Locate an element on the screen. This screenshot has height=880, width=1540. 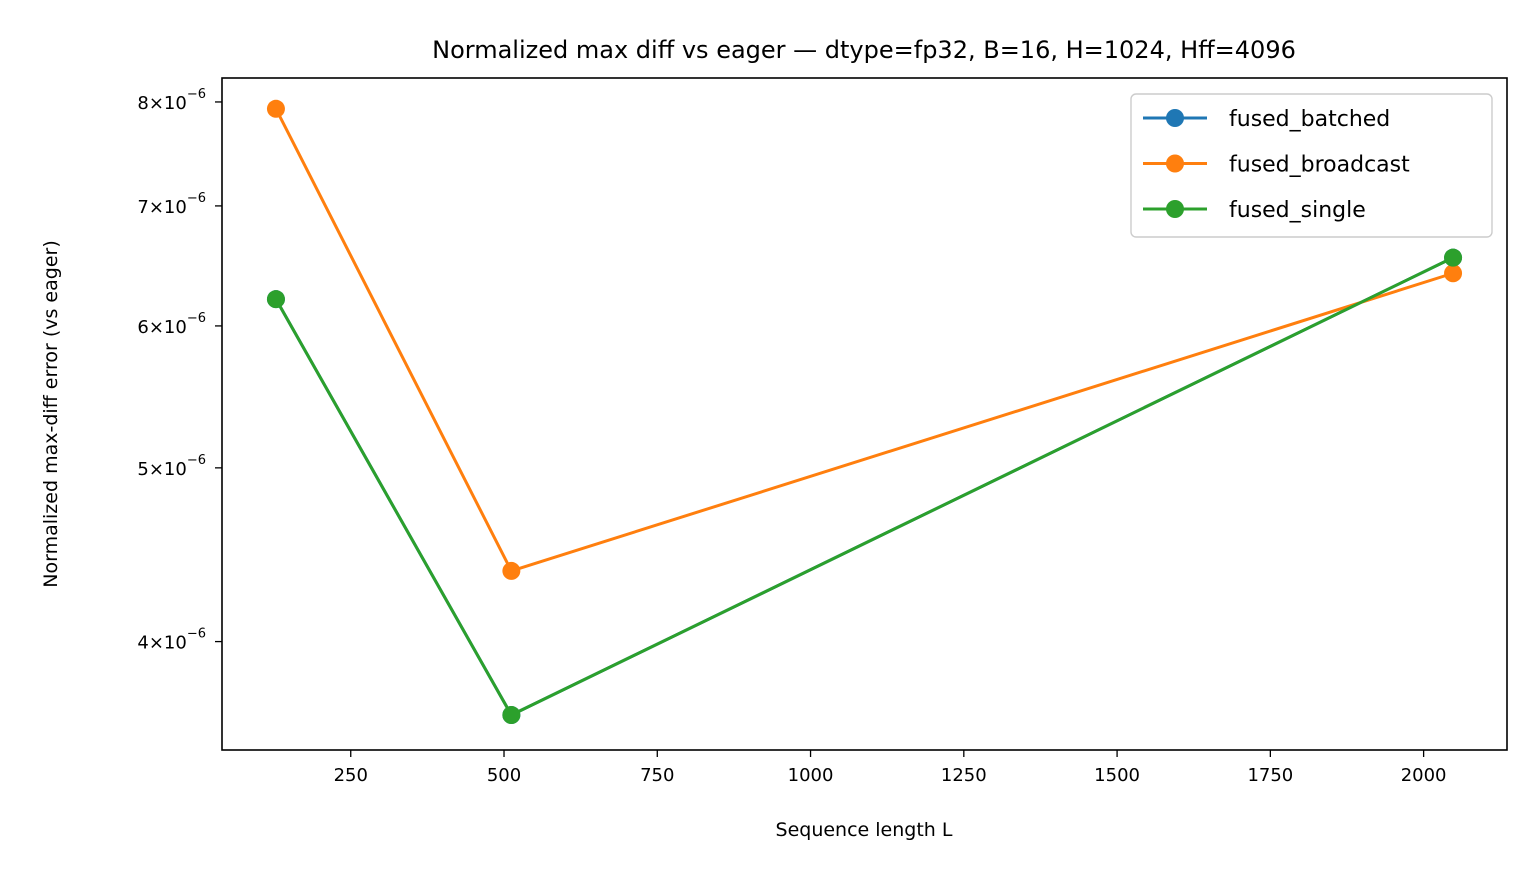
x-tick-label: 1250 is located at coordinates (964, 775).